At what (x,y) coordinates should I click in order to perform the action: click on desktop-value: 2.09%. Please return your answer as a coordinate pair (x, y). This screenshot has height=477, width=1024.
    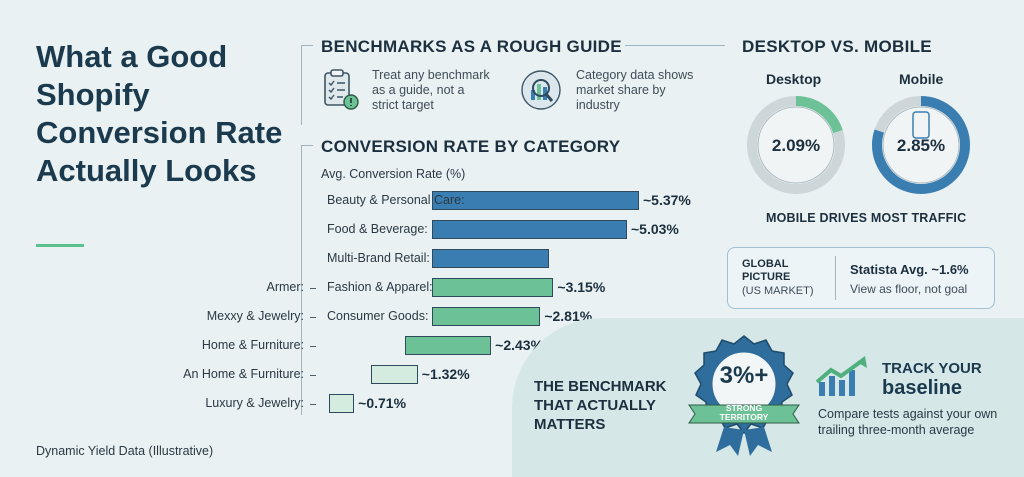
    Looking at the image, I should click on (796, 145).